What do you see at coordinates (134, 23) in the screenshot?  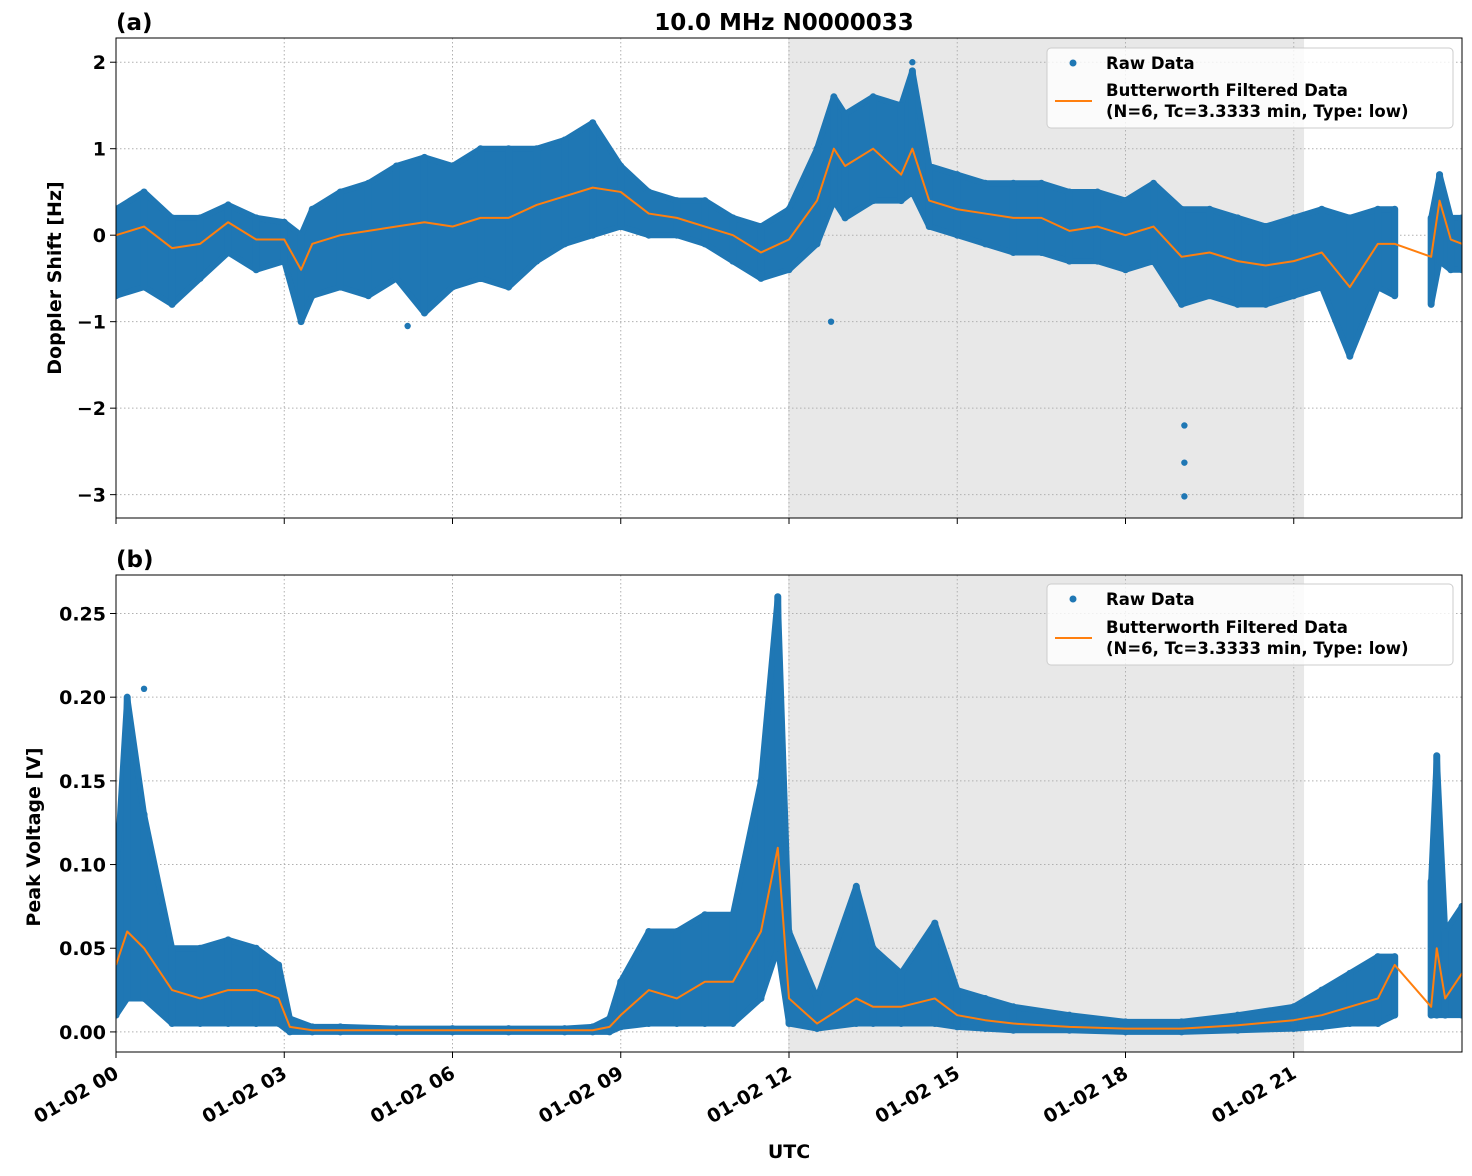 I see `panel-label-a: (a)` at bounding box center [134, 23].